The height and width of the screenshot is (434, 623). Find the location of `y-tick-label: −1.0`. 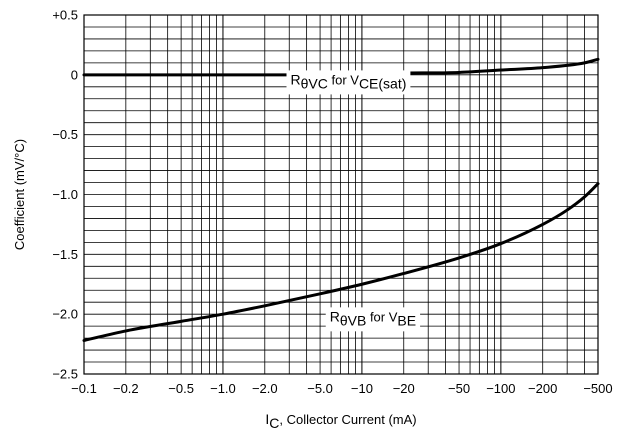

y-tick-label: −1.0 is located at coordinates (65, 194).